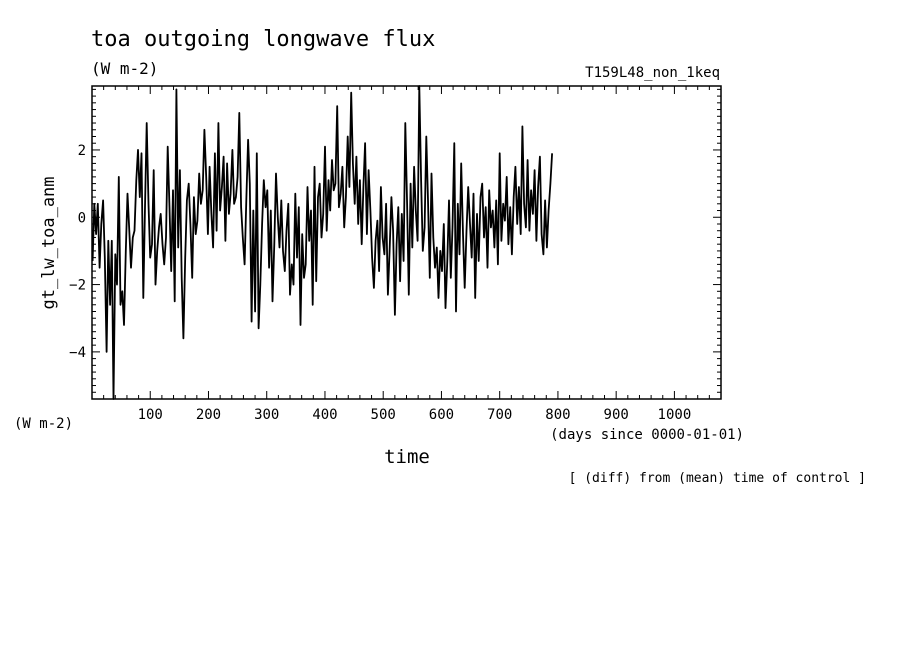 The height and width of the screenshot is (654, 904). Describe the element at coordinates (407, 457) in the screenshot. I see `x-axis-label: time` at that location.